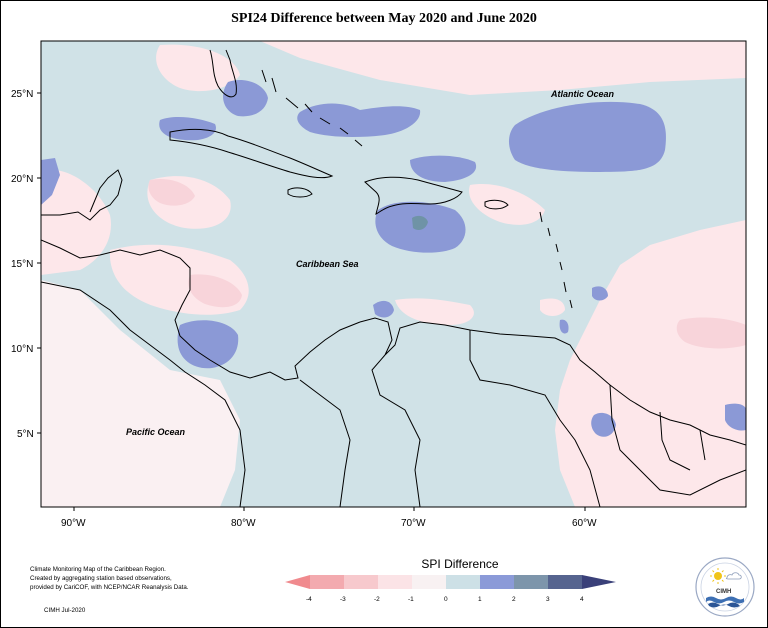 The image size is (768, 628). I want to click on sun-icon, so click(718, 576).